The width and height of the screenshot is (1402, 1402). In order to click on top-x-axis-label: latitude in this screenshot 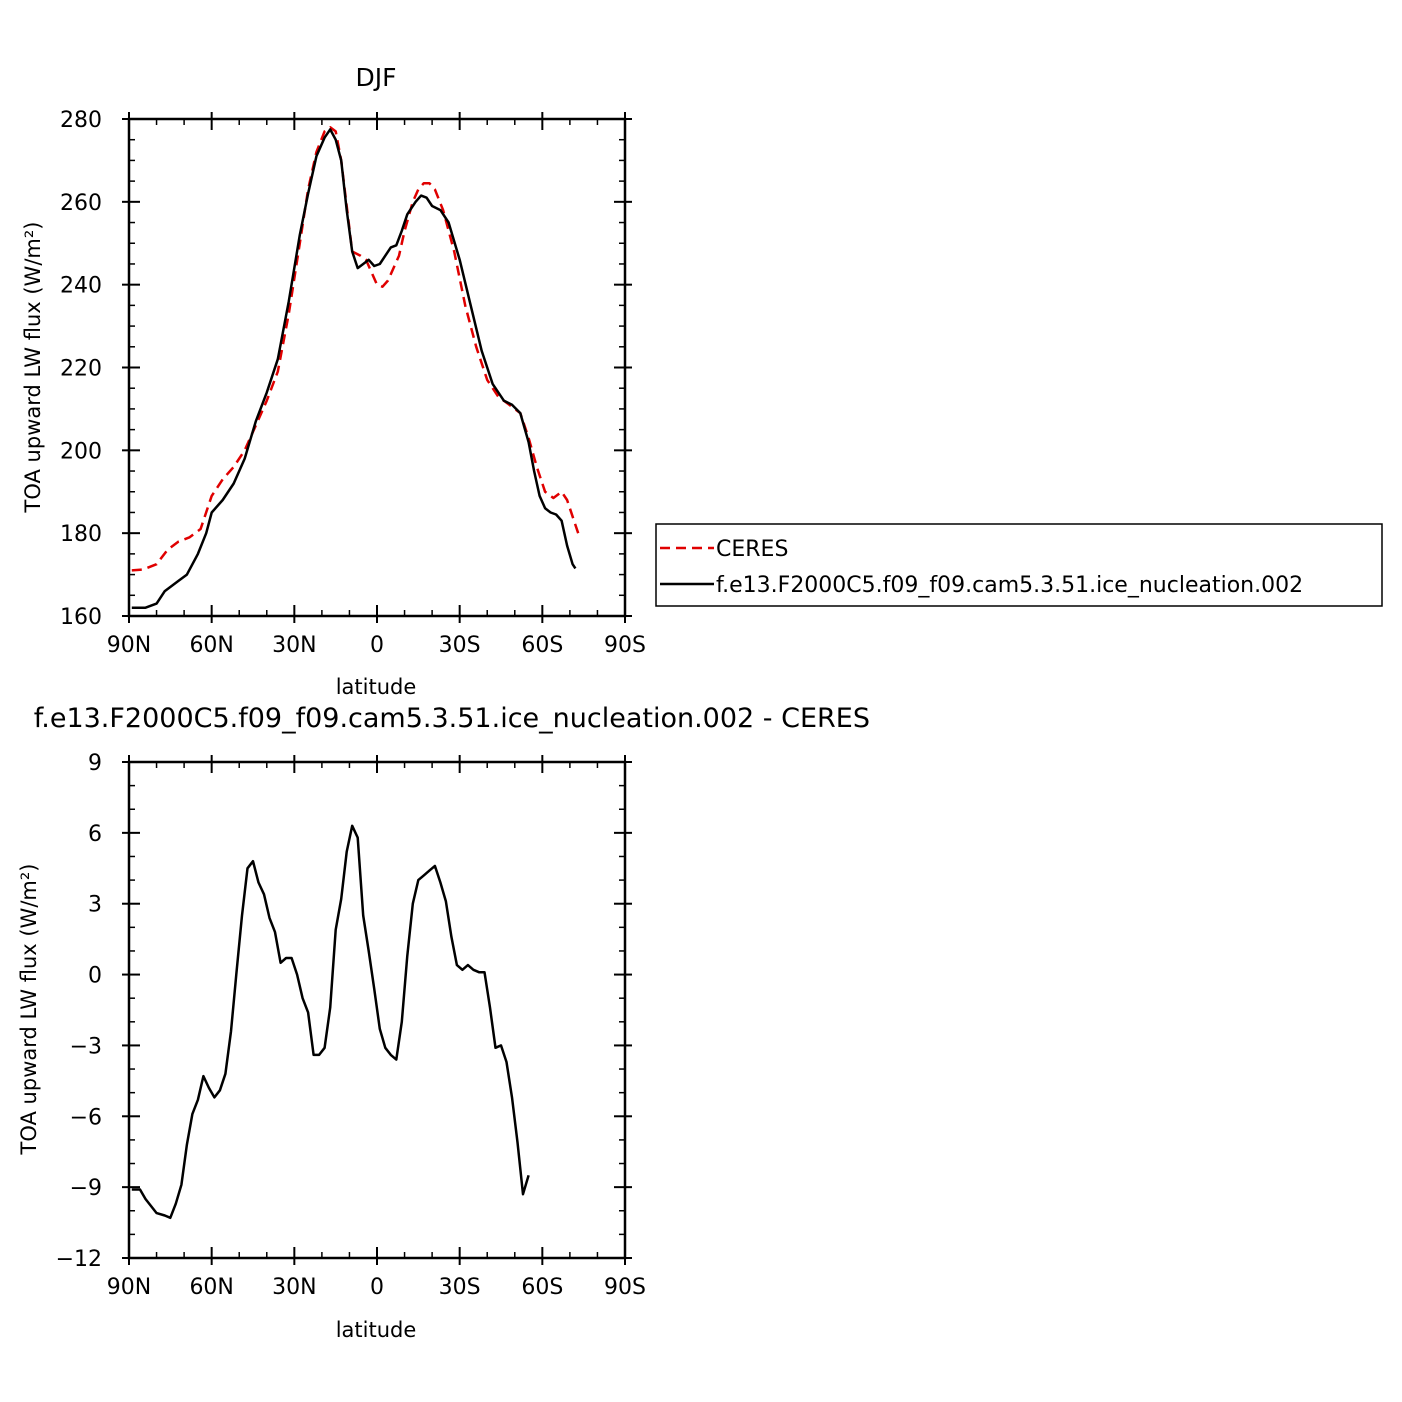, I will do `click(376, 687)`.